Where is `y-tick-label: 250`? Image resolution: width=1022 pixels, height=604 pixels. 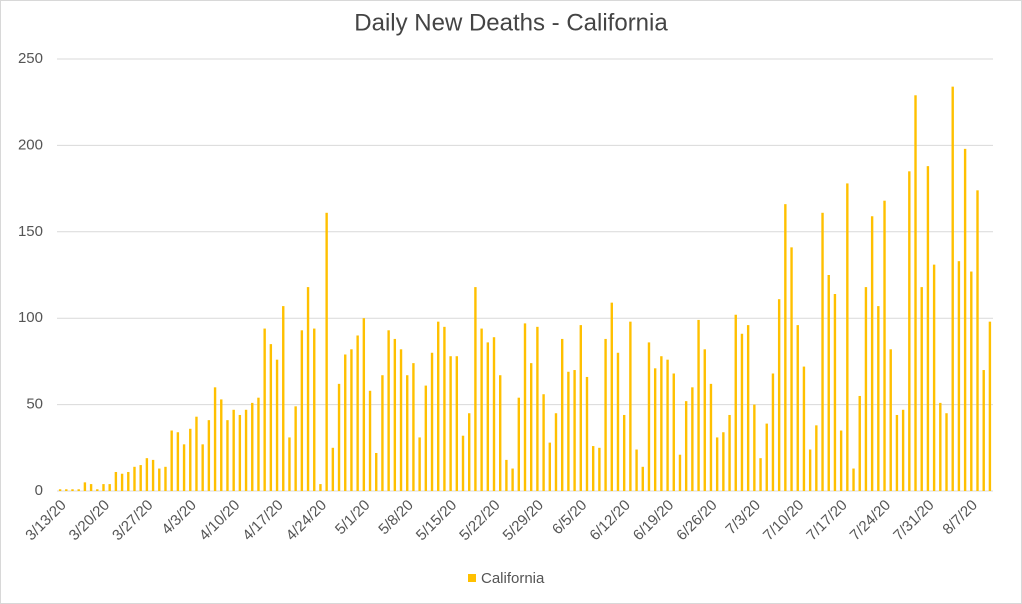
y-tick-label: 250 is located at coordinates (30, 58).